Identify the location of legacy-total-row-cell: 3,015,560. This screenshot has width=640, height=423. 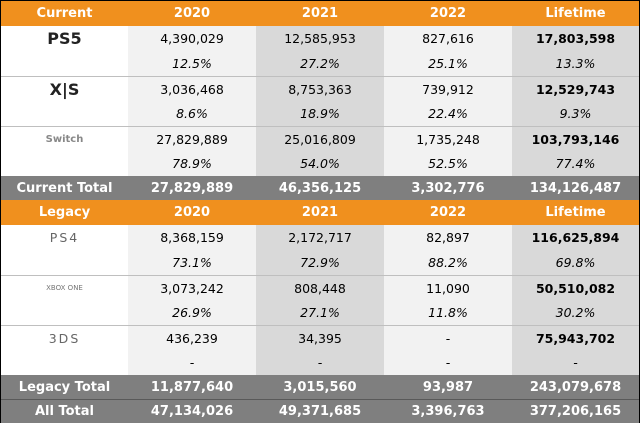
(320, 387).